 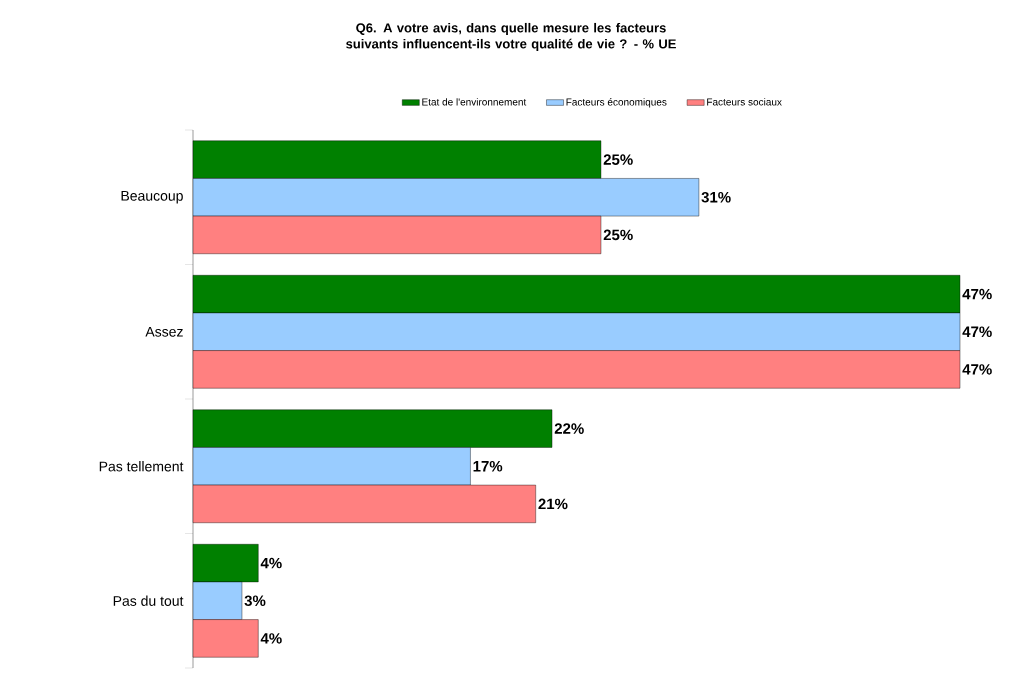 I want to click on legend-label: Etat de l'environnement, so click(x=474, y=102).